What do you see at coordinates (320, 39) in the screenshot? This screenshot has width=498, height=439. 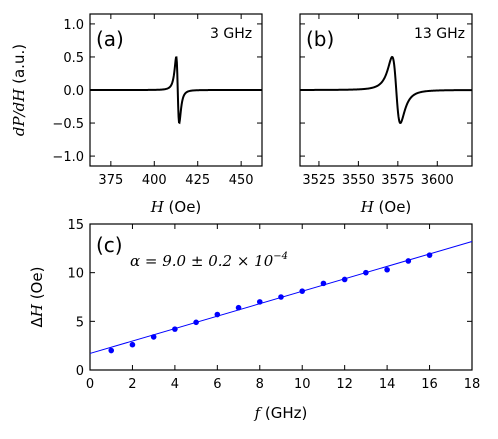 I see `panel-b-label: (b)` at bounding box center [320, 39].